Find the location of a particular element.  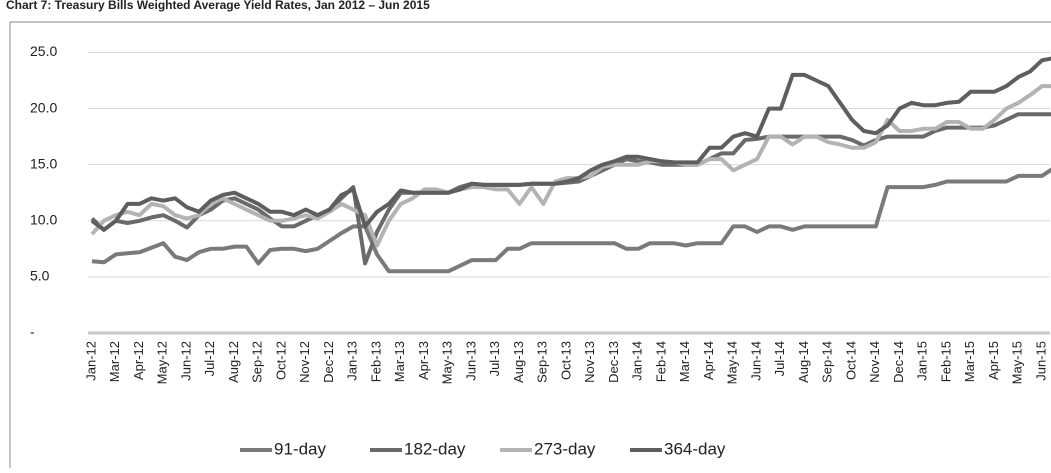

x-tick-label: Aug-12 is located at coordinates (233, 362).